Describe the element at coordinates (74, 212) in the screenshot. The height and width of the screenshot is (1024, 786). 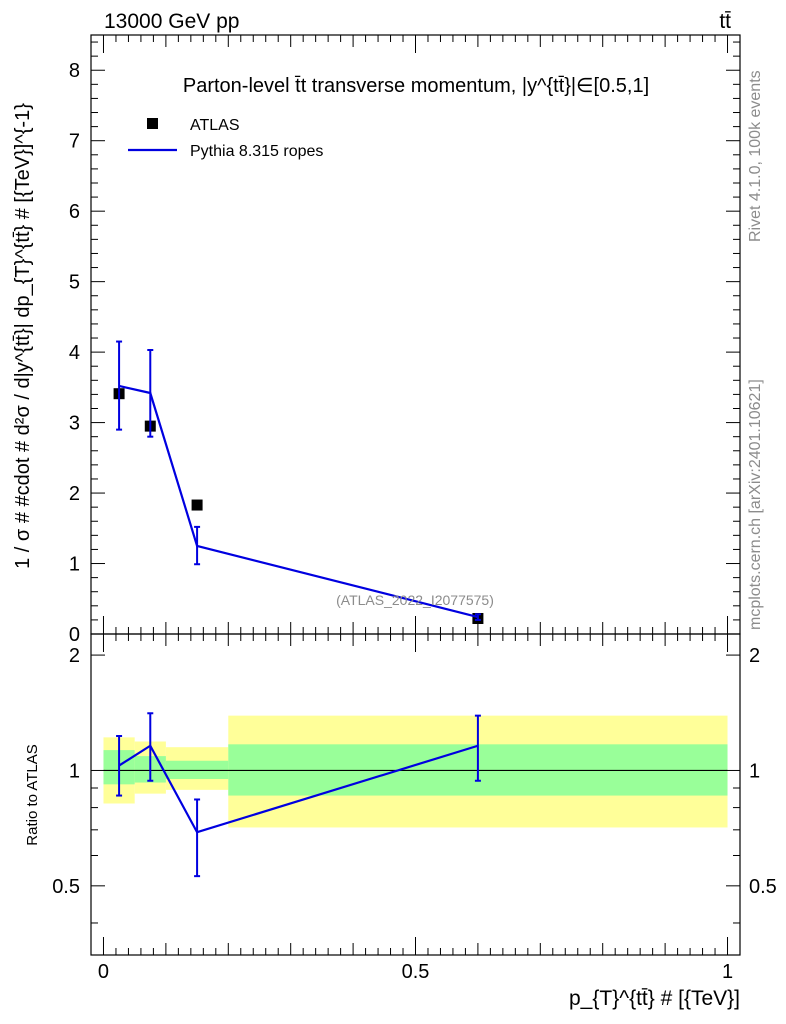
I see `main-y-tick-label: 6` at that location.